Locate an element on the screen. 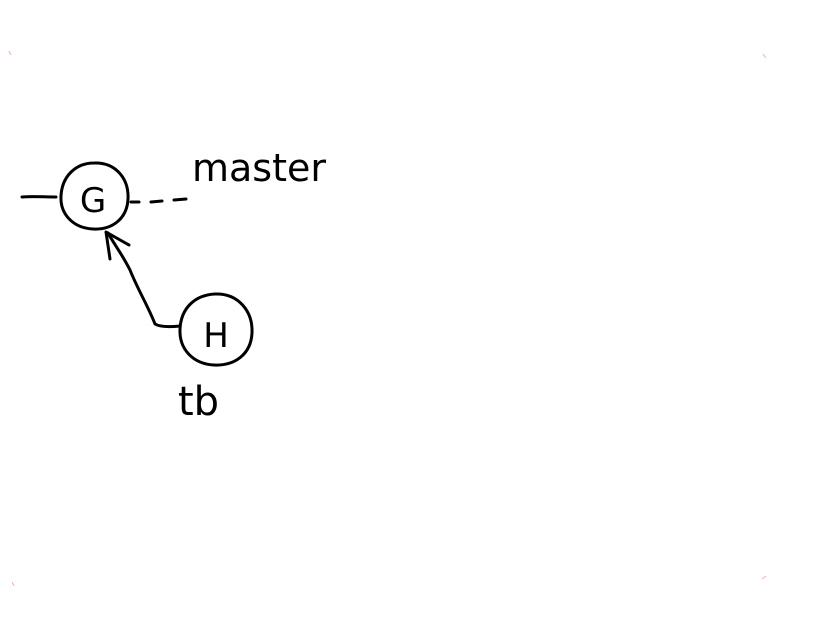 The height and width of the screenshot is (640, 832). parent-arrow-shaft is located at coordinates (144, 280).